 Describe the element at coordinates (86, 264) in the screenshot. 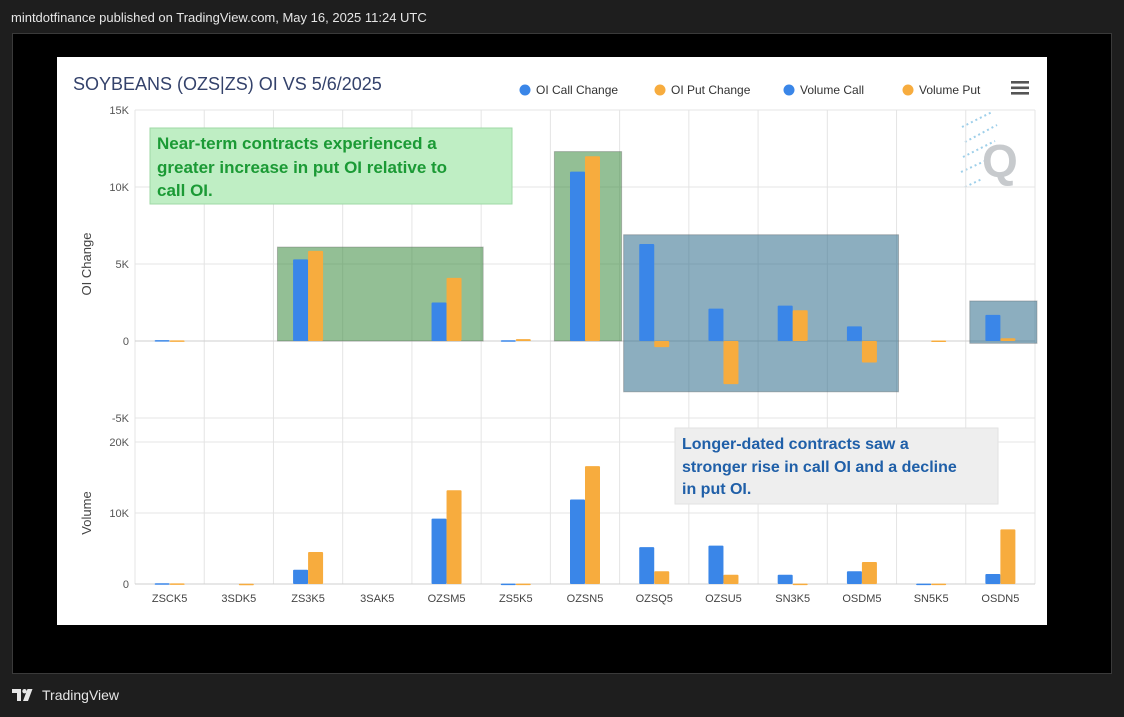

I see `y-axis-label: OI Change` at that location.